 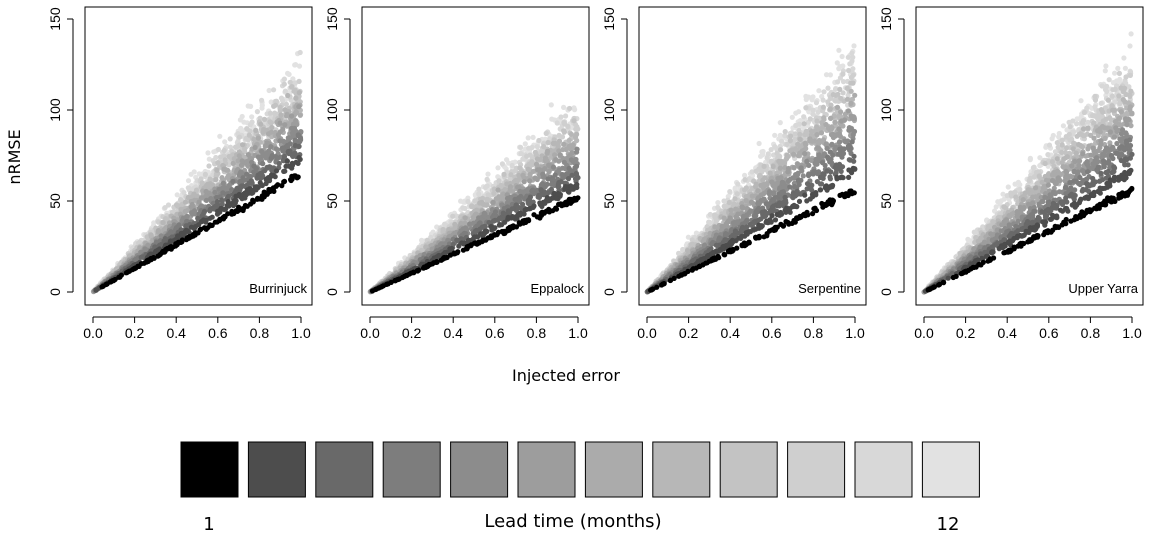 I want to click on panel-name-label: Eppalock, so click(x=558, y=288).